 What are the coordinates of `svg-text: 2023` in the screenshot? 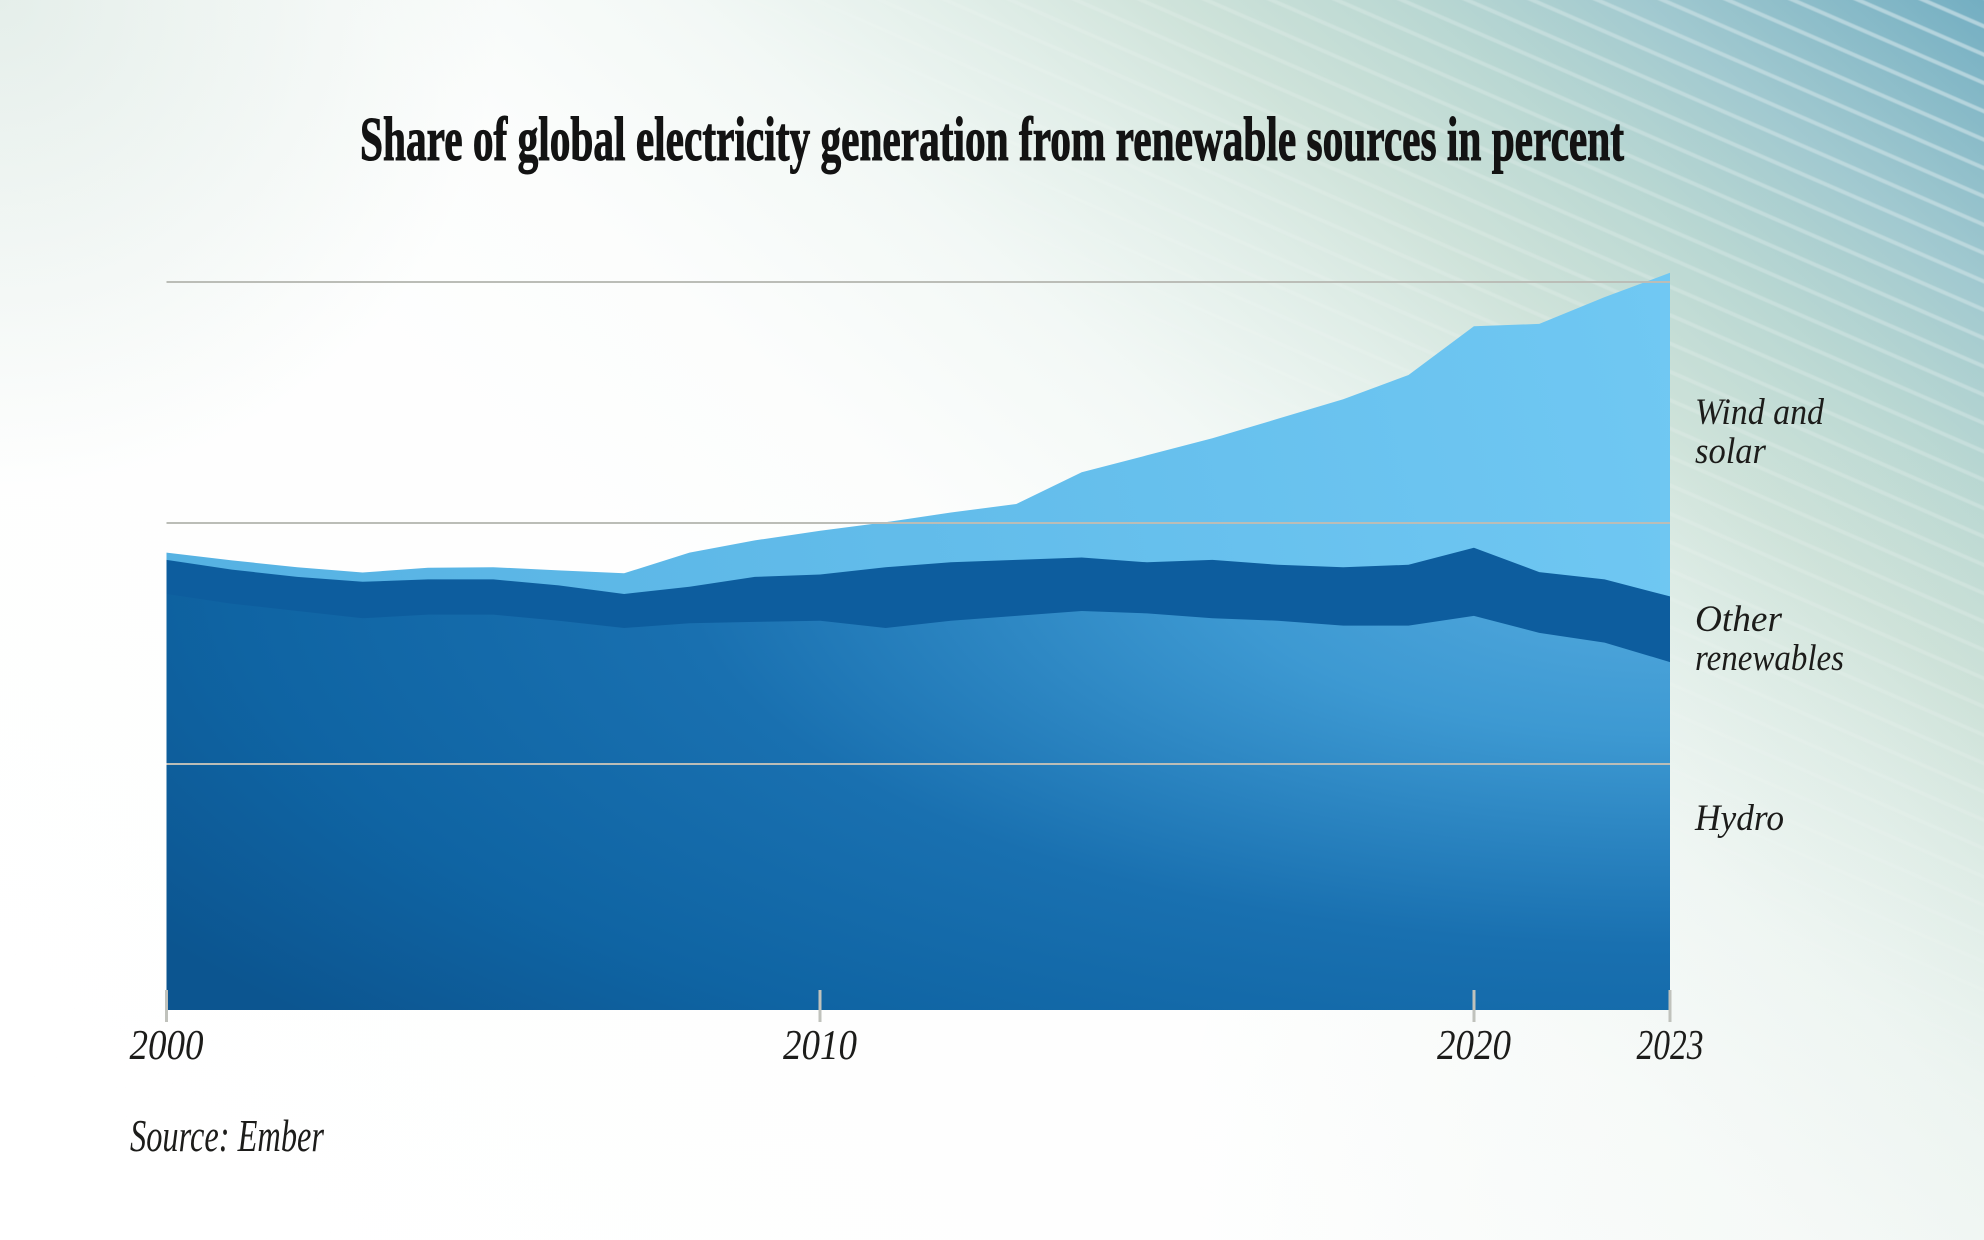 It's located at (1670, 1046).